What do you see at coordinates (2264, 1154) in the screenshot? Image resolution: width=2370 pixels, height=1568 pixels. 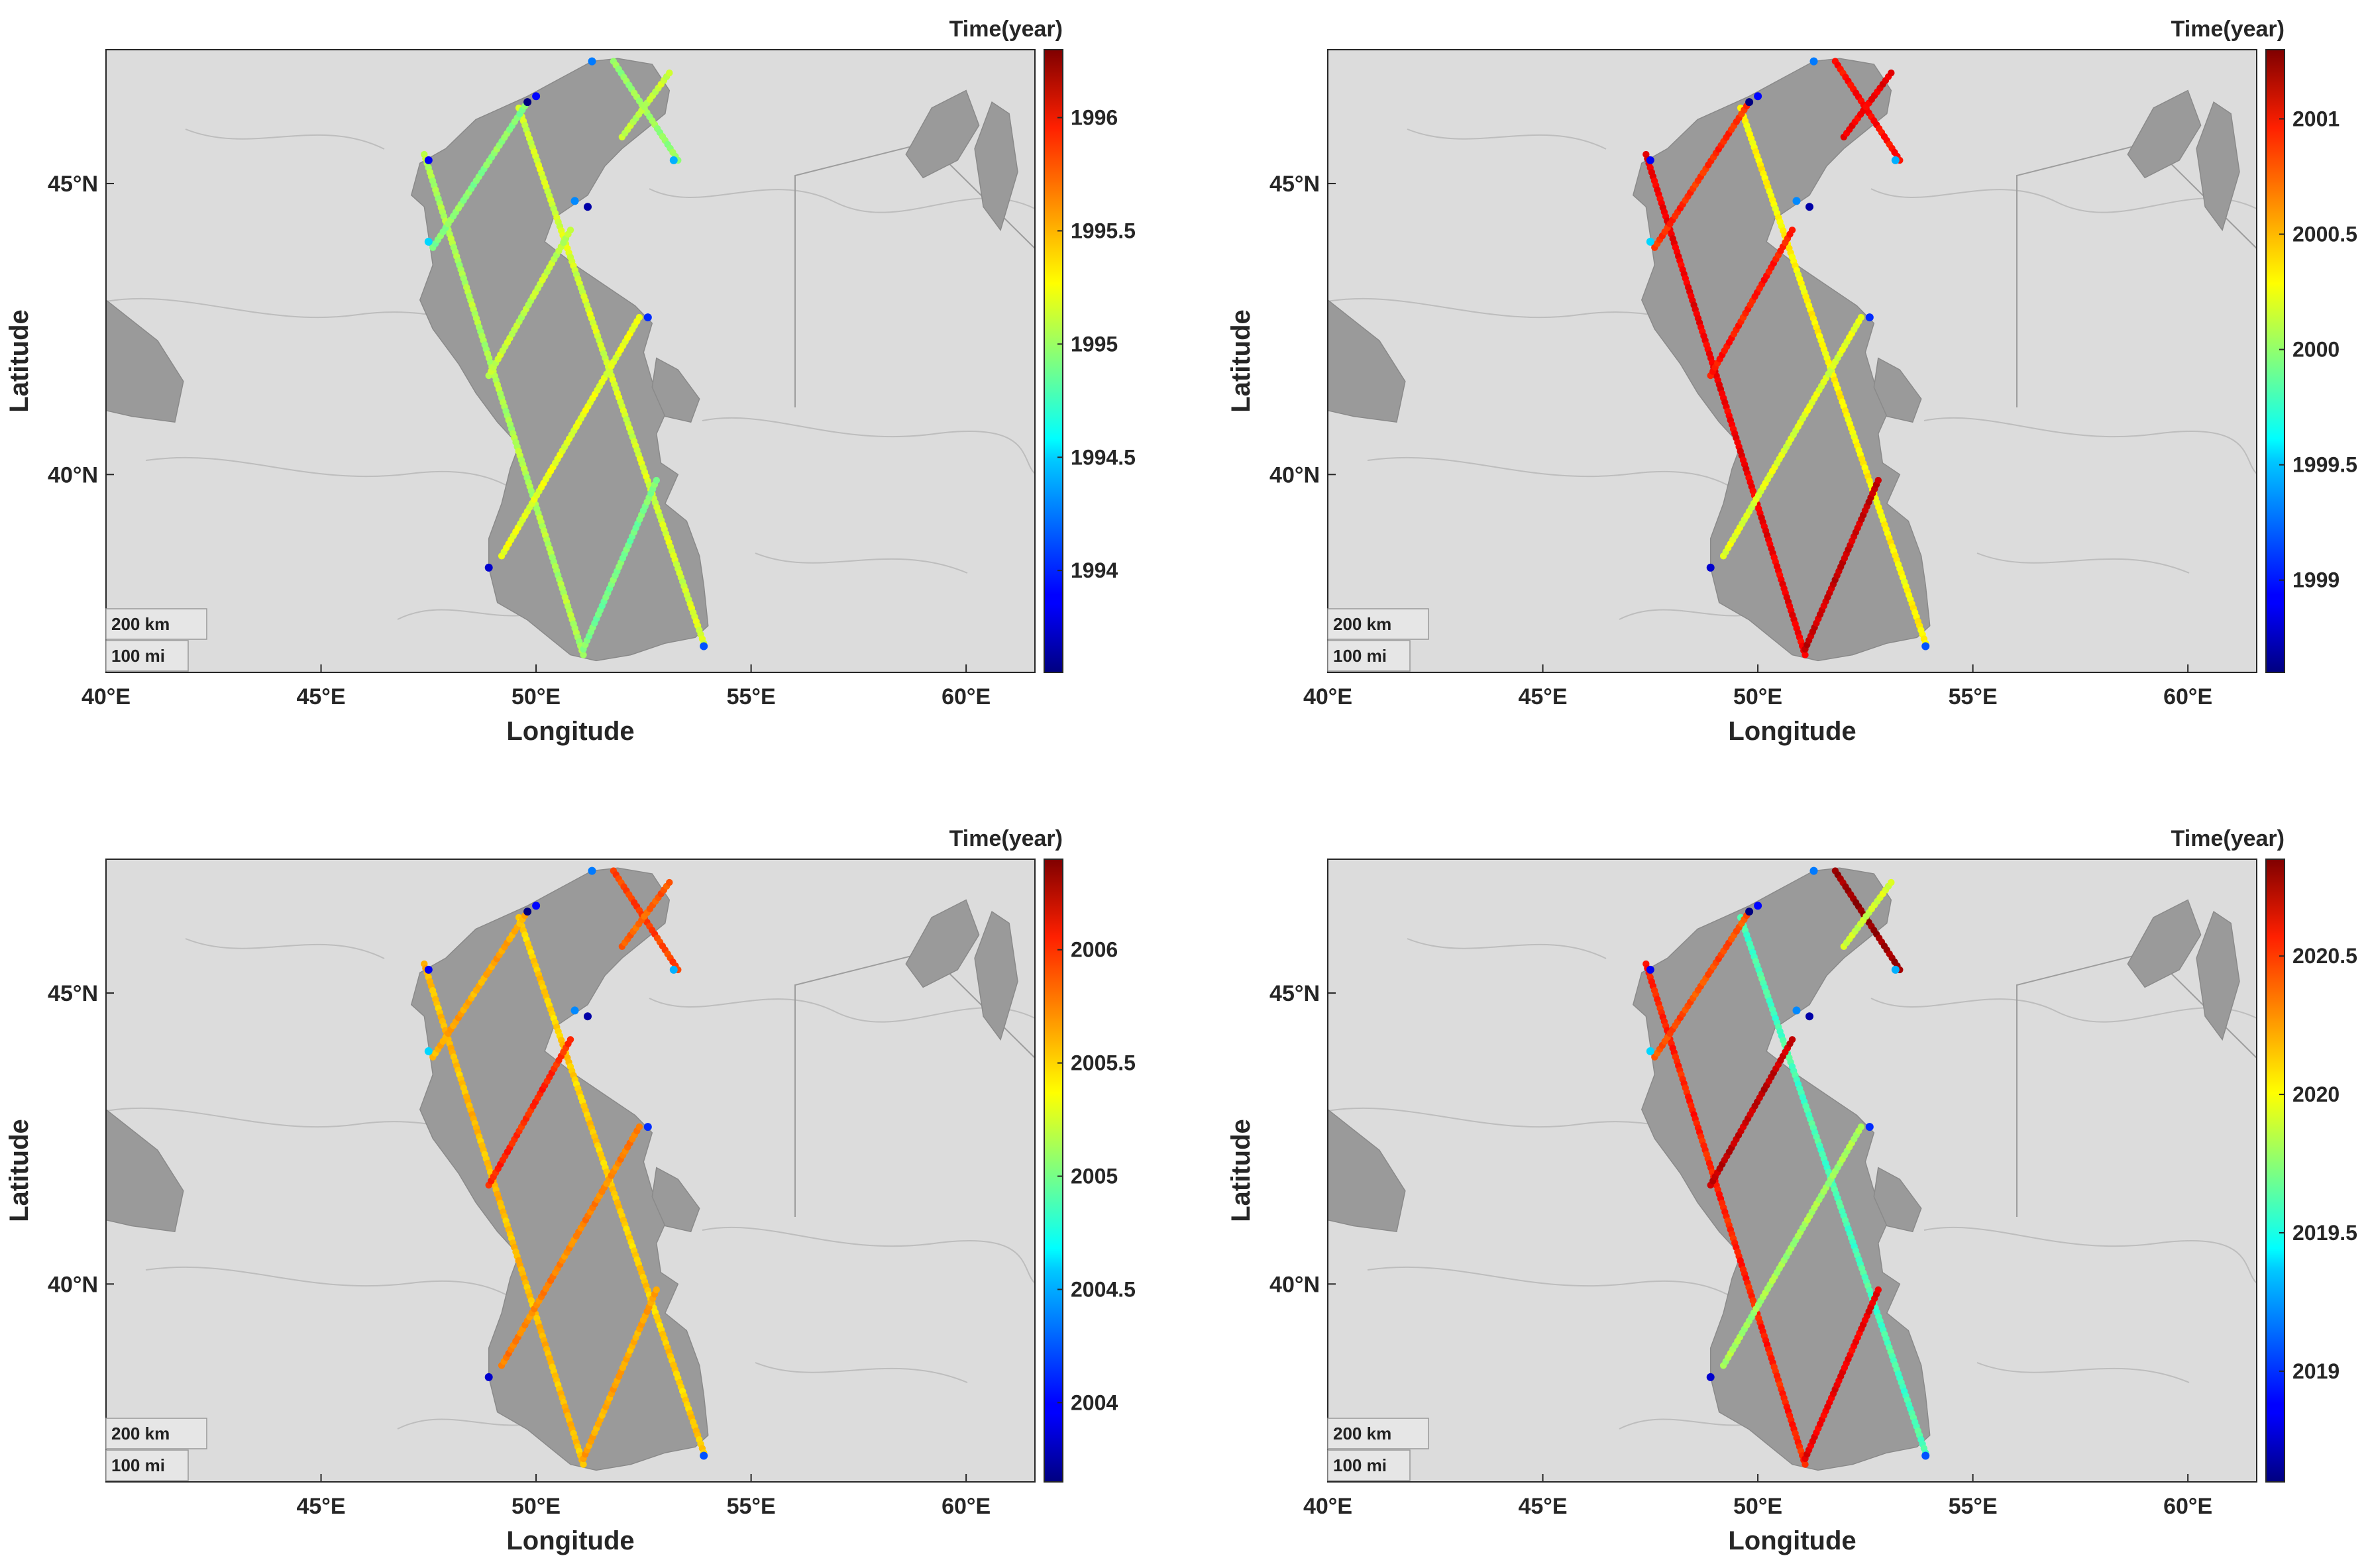 I see `colorbar: Time(year) 2019 2019.5 2020 2020.5` at bounding box center [2264, 1154].